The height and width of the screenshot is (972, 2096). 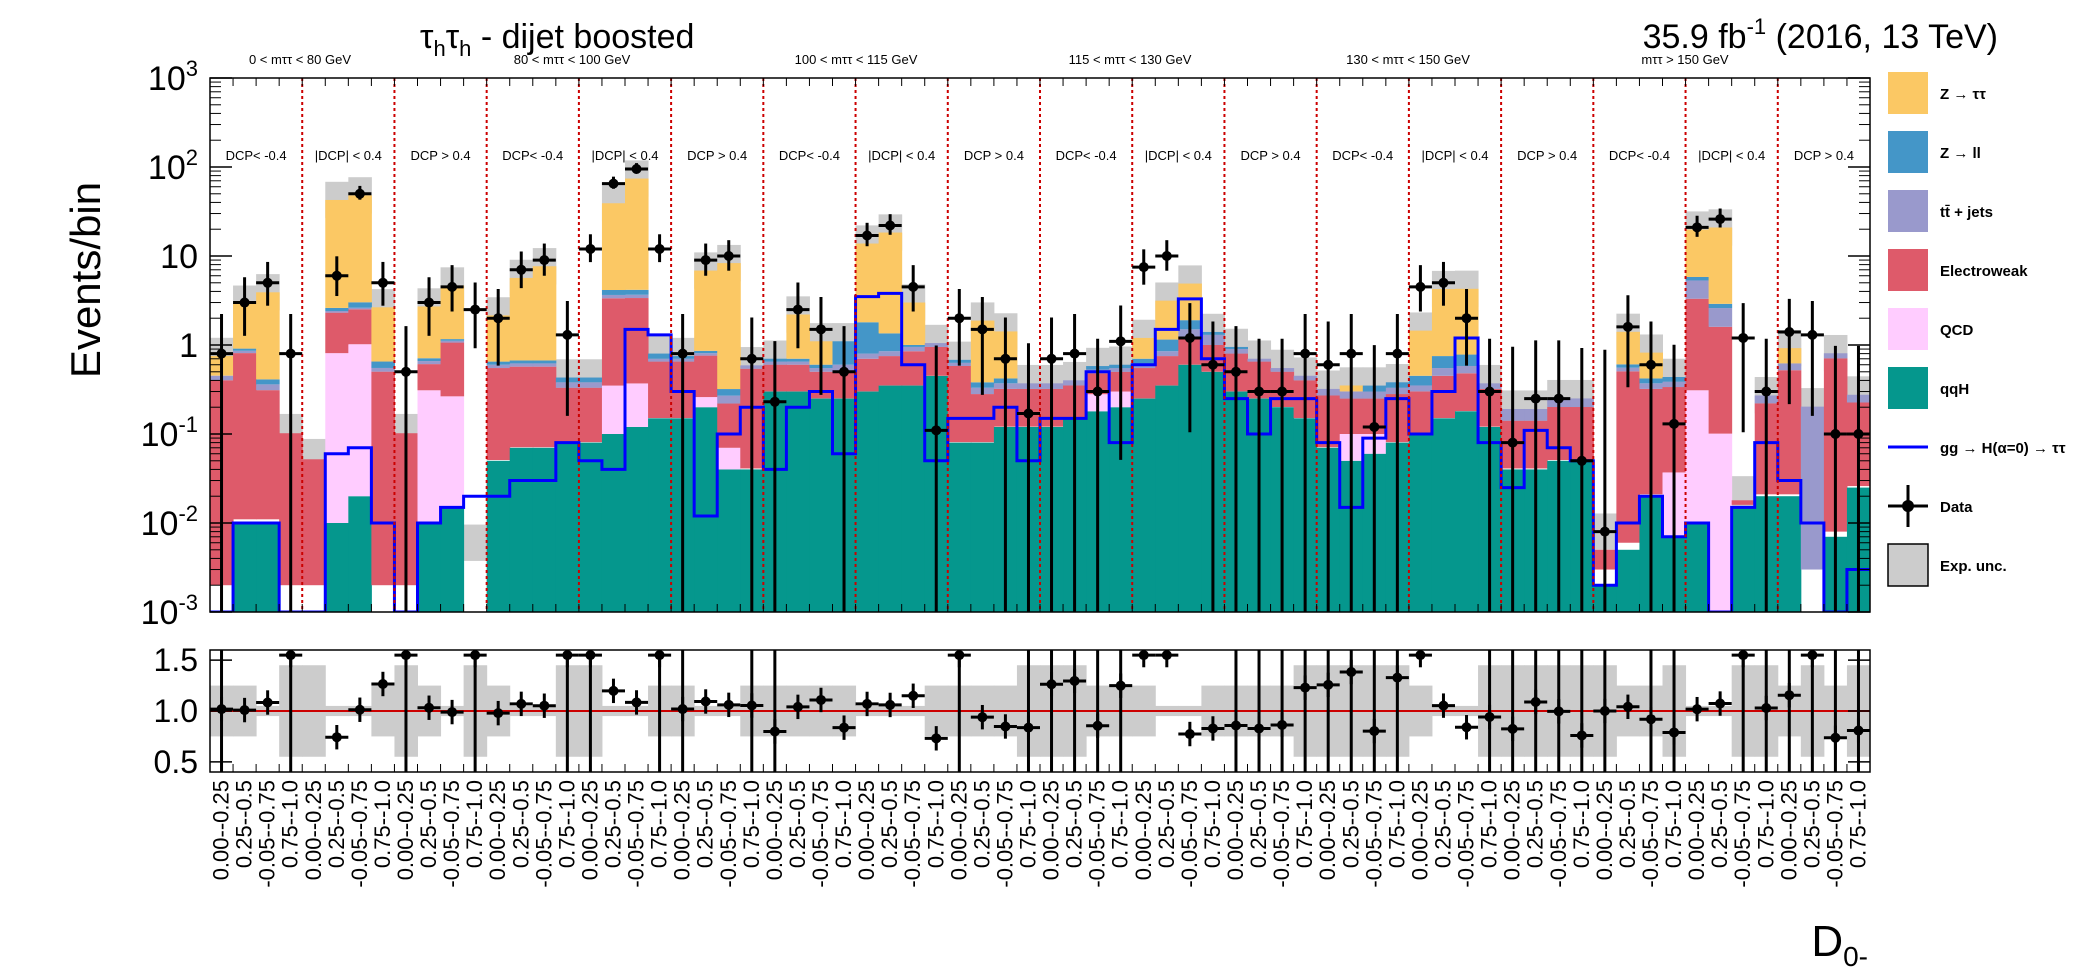 What do you see at coordinates (1908, 506) in the screenshot?
I see `legend-marker-dot` at bounding box center [1908, 506].